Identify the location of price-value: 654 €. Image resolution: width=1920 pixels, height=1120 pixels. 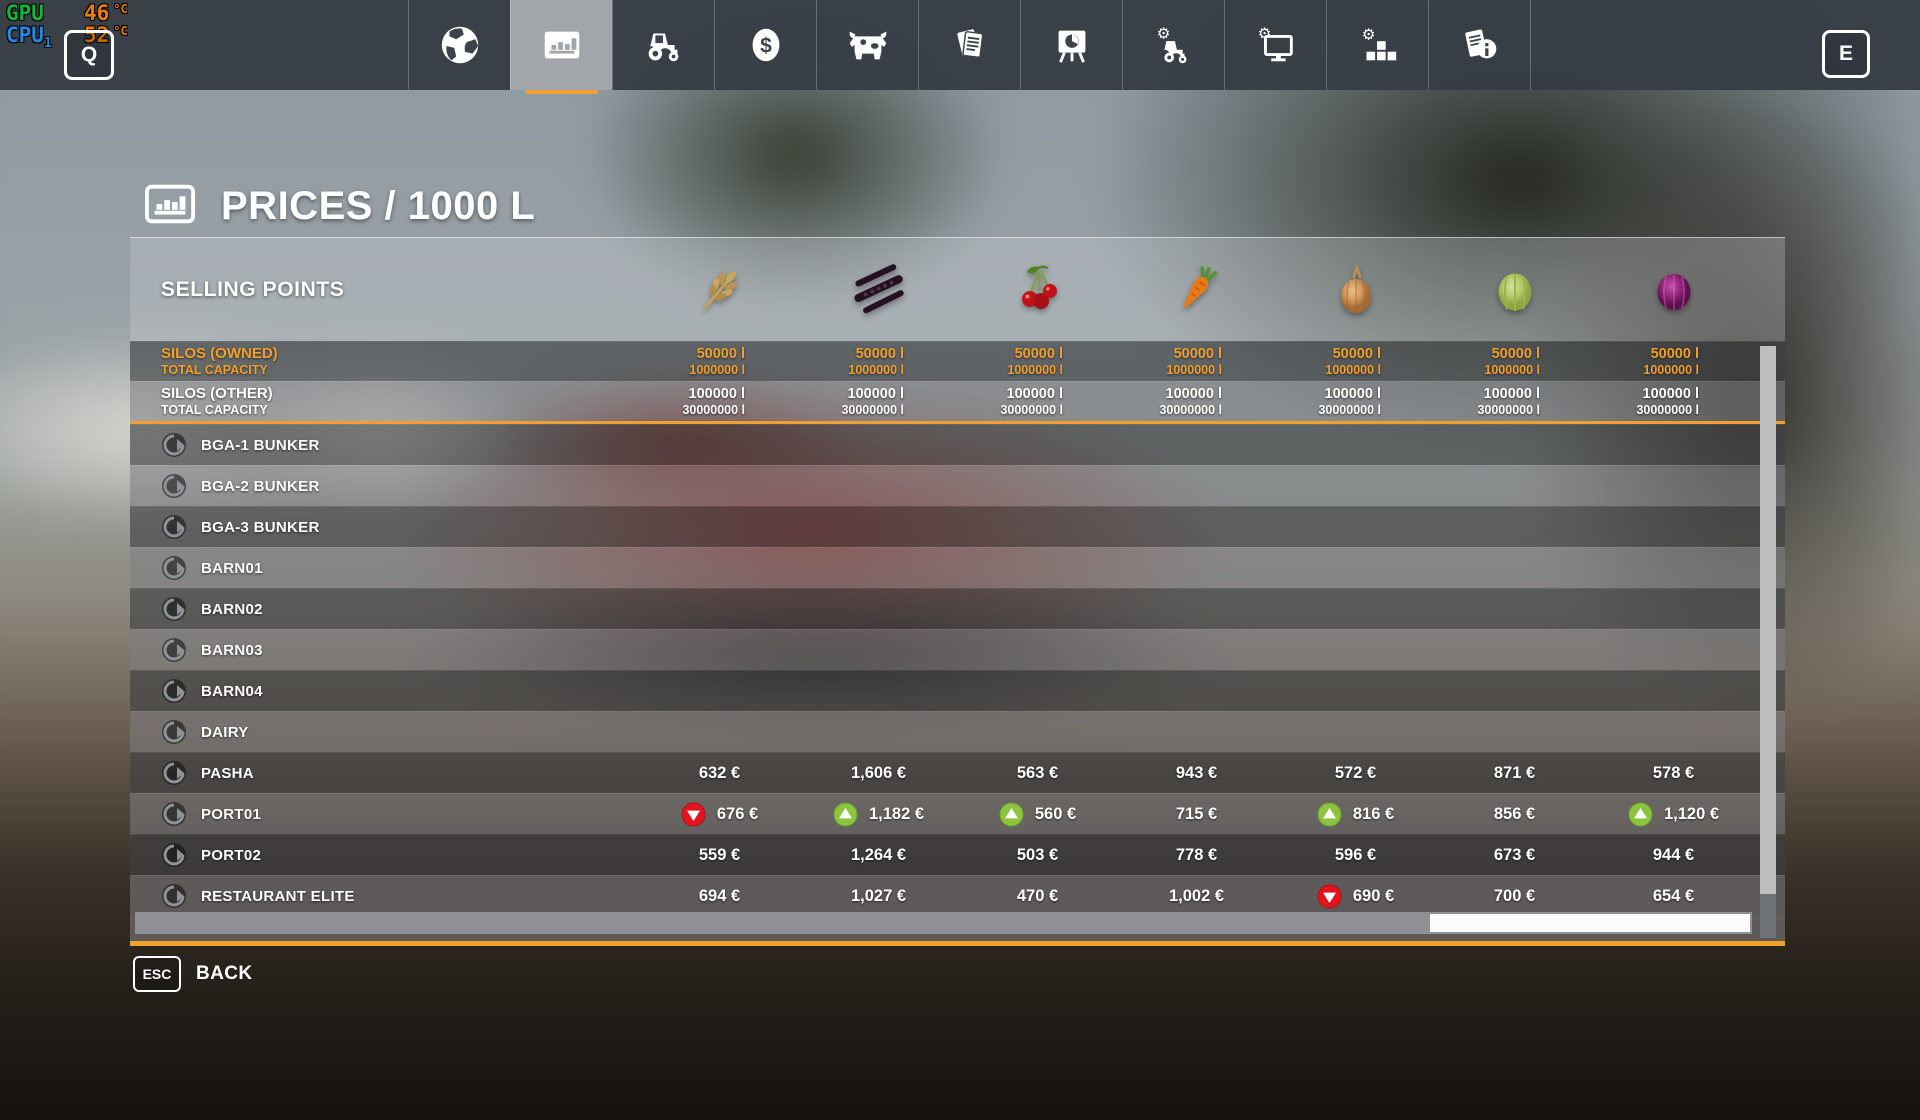
(1673, 895).